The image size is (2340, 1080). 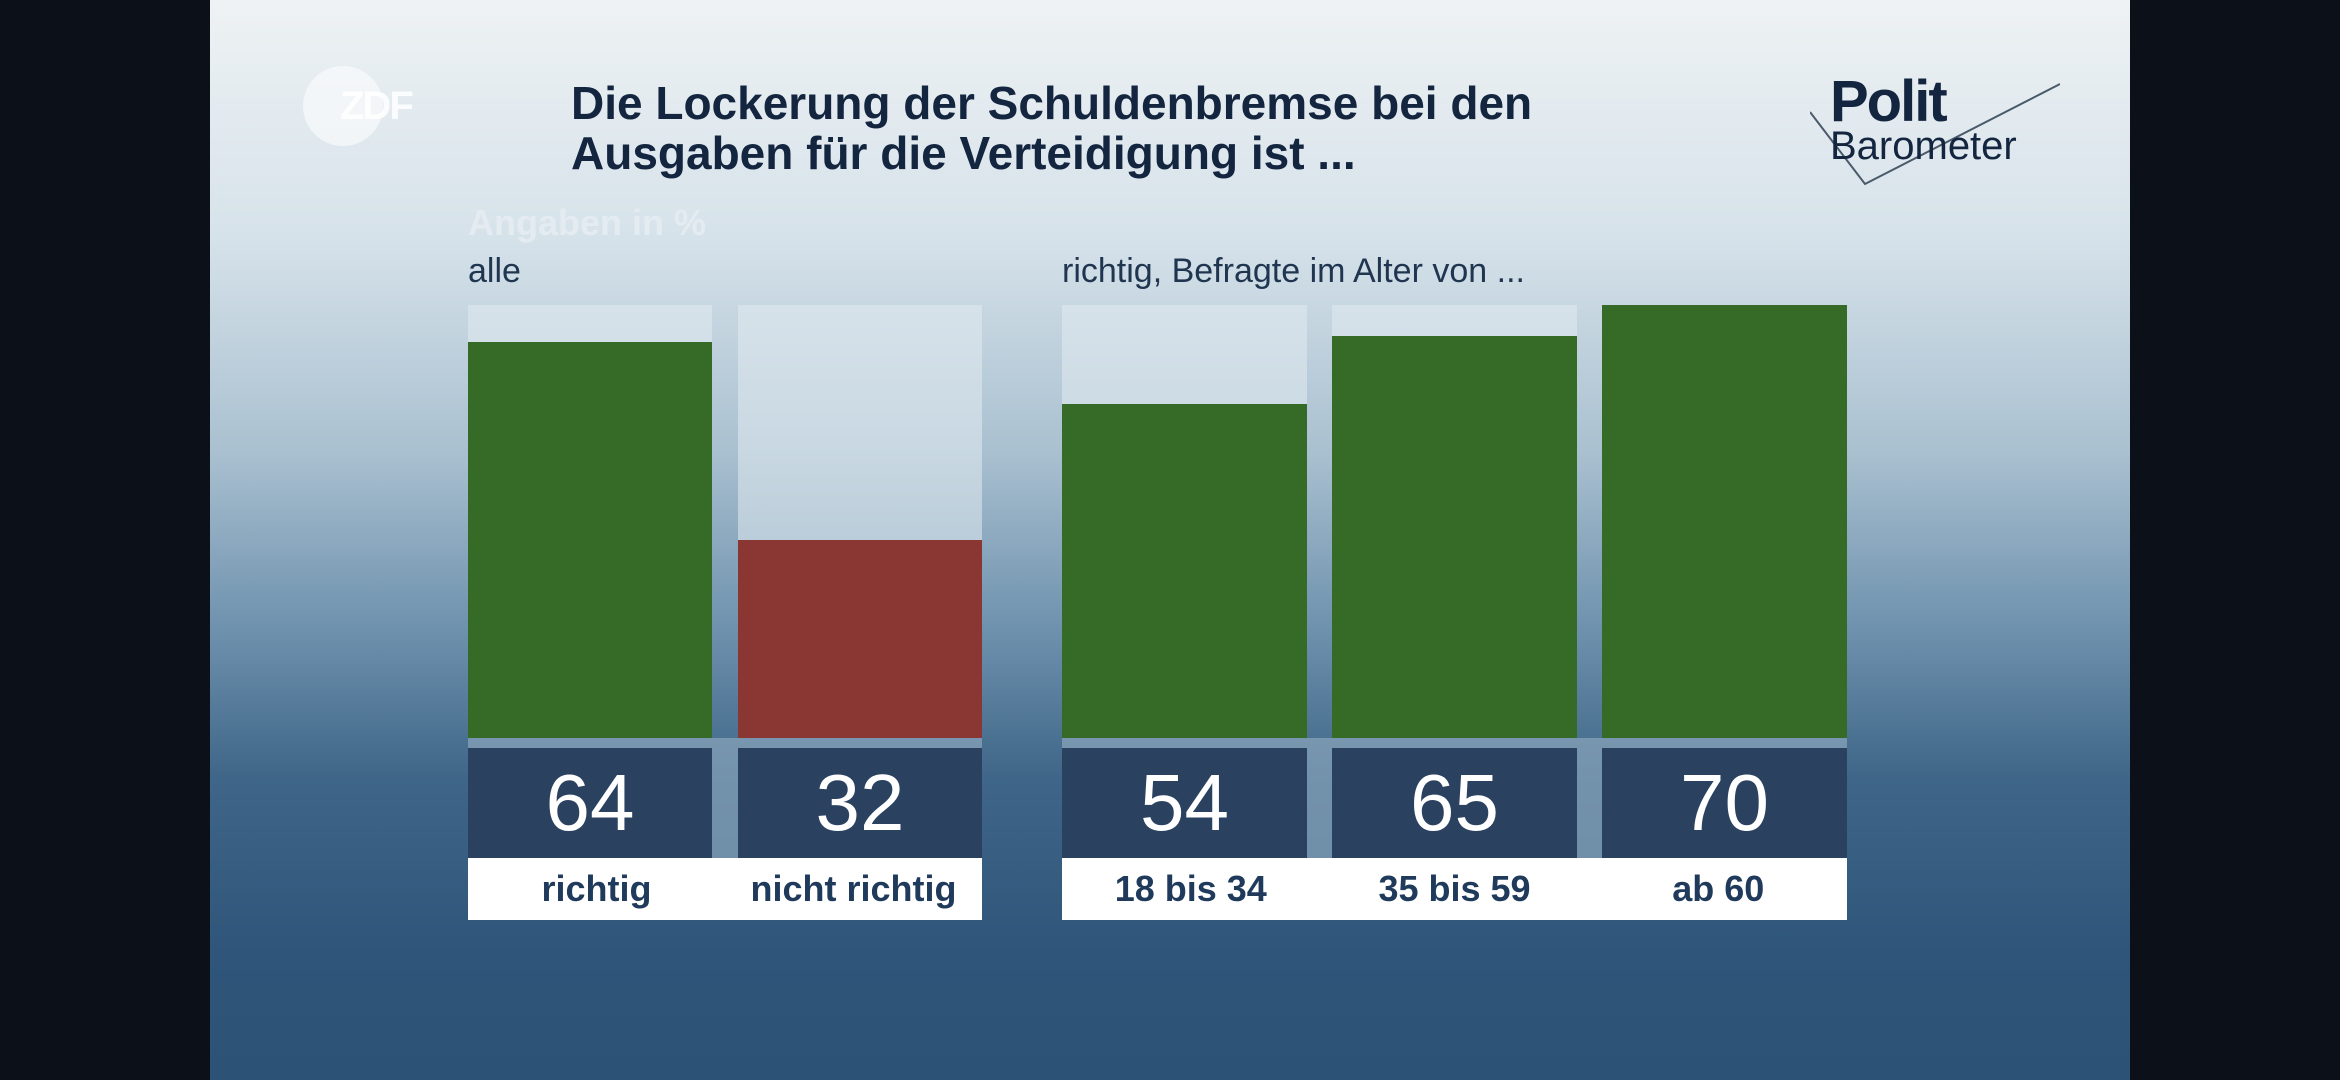 What do you see at coordinates (853, 889) in the screenshot?
I see `category-label: nicht richtig` at bounding box center [853, 889].